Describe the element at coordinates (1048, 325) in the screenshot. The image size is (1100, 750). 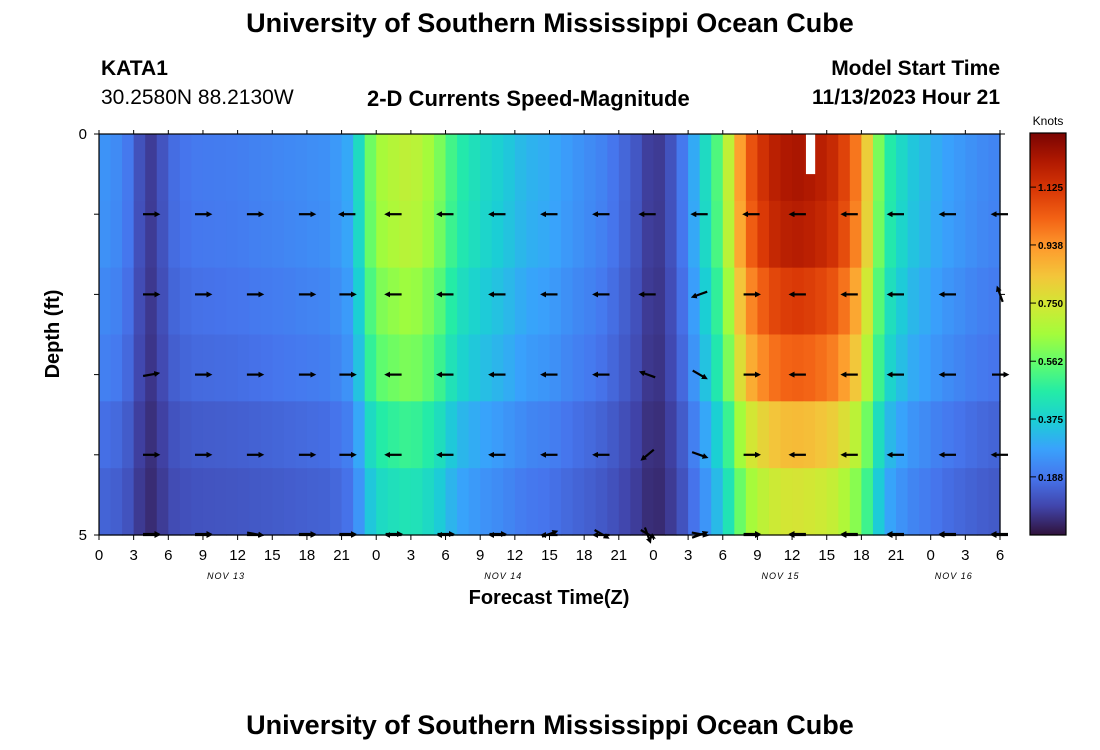
I see `colorbar: Knots 0.188 0.375 0.562 0.750 0.938 1.125` at that location.